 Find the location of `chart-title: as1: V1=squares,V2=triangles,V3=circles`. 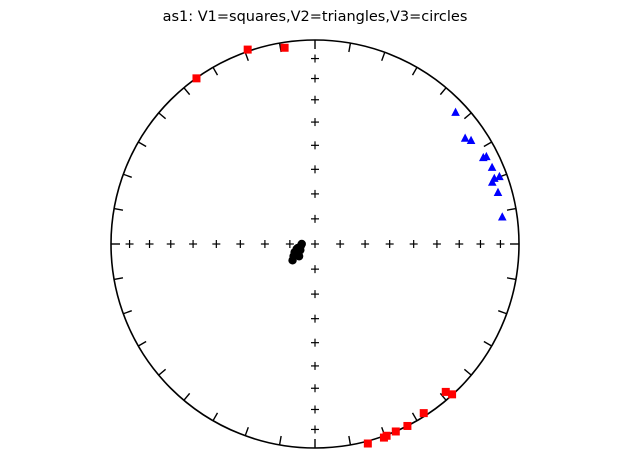

chart-title: as1: V1=squares,V2=triangles,V3=circles is located at coordinates (315, 17).